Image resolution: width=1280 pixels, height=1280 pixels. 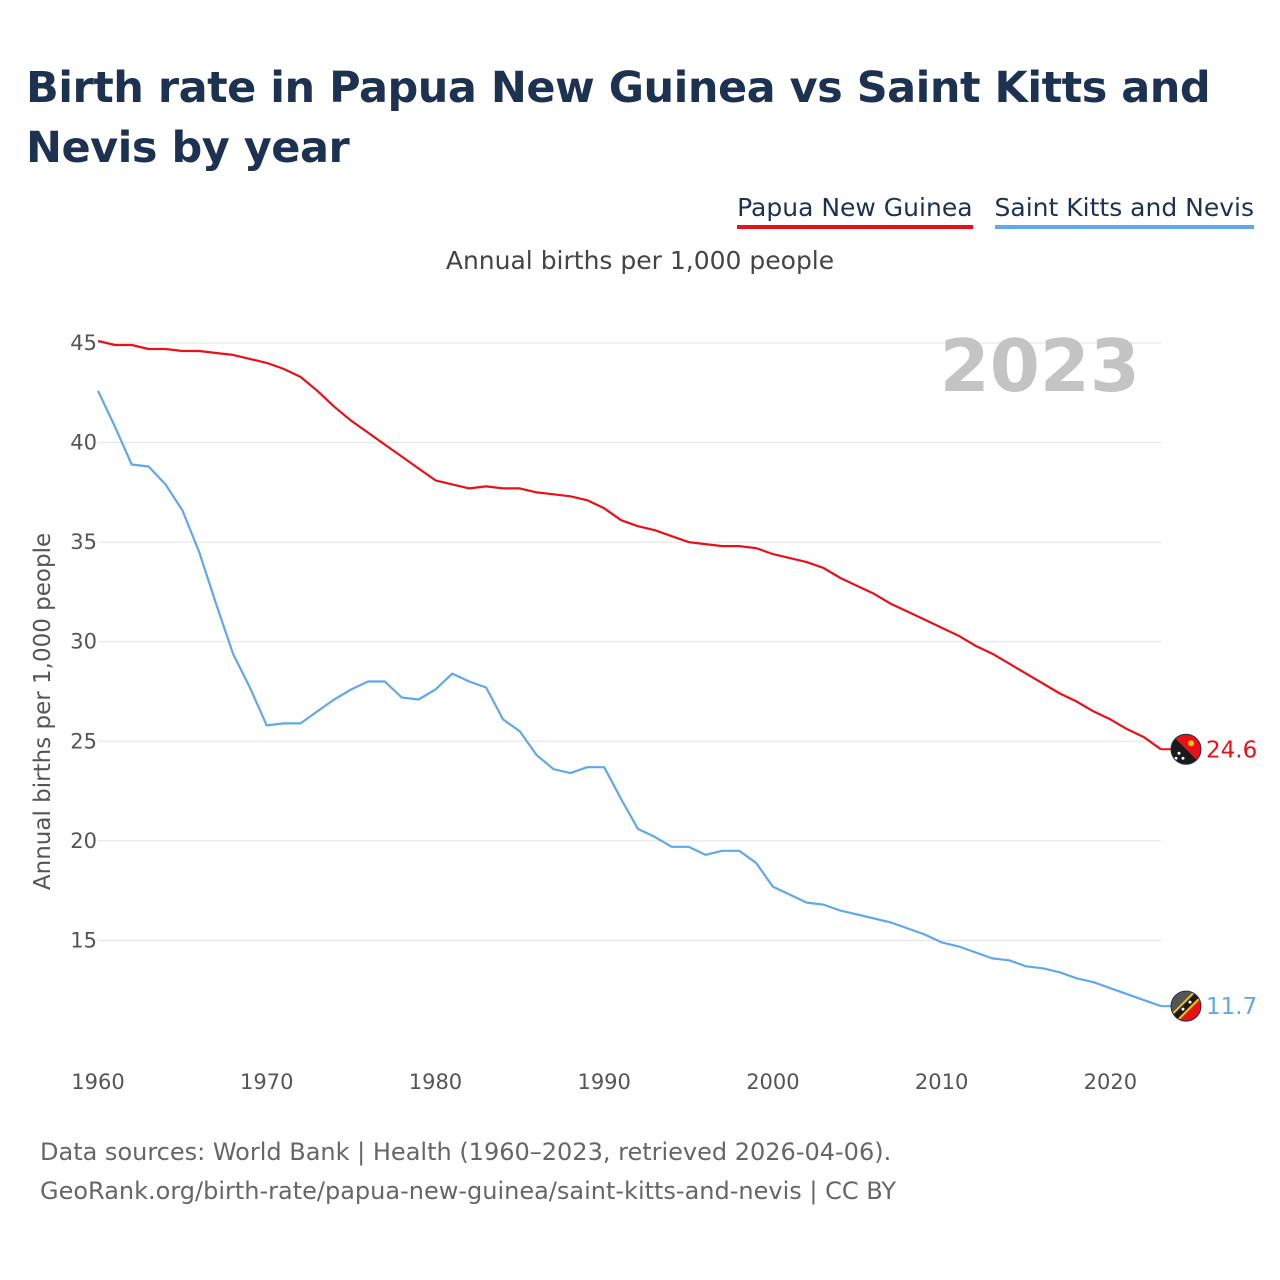 What do you see at coordinates (83, 642) in the screenshot?
I see `y-tick-label-30: 30` at bounding box center [83, 642].